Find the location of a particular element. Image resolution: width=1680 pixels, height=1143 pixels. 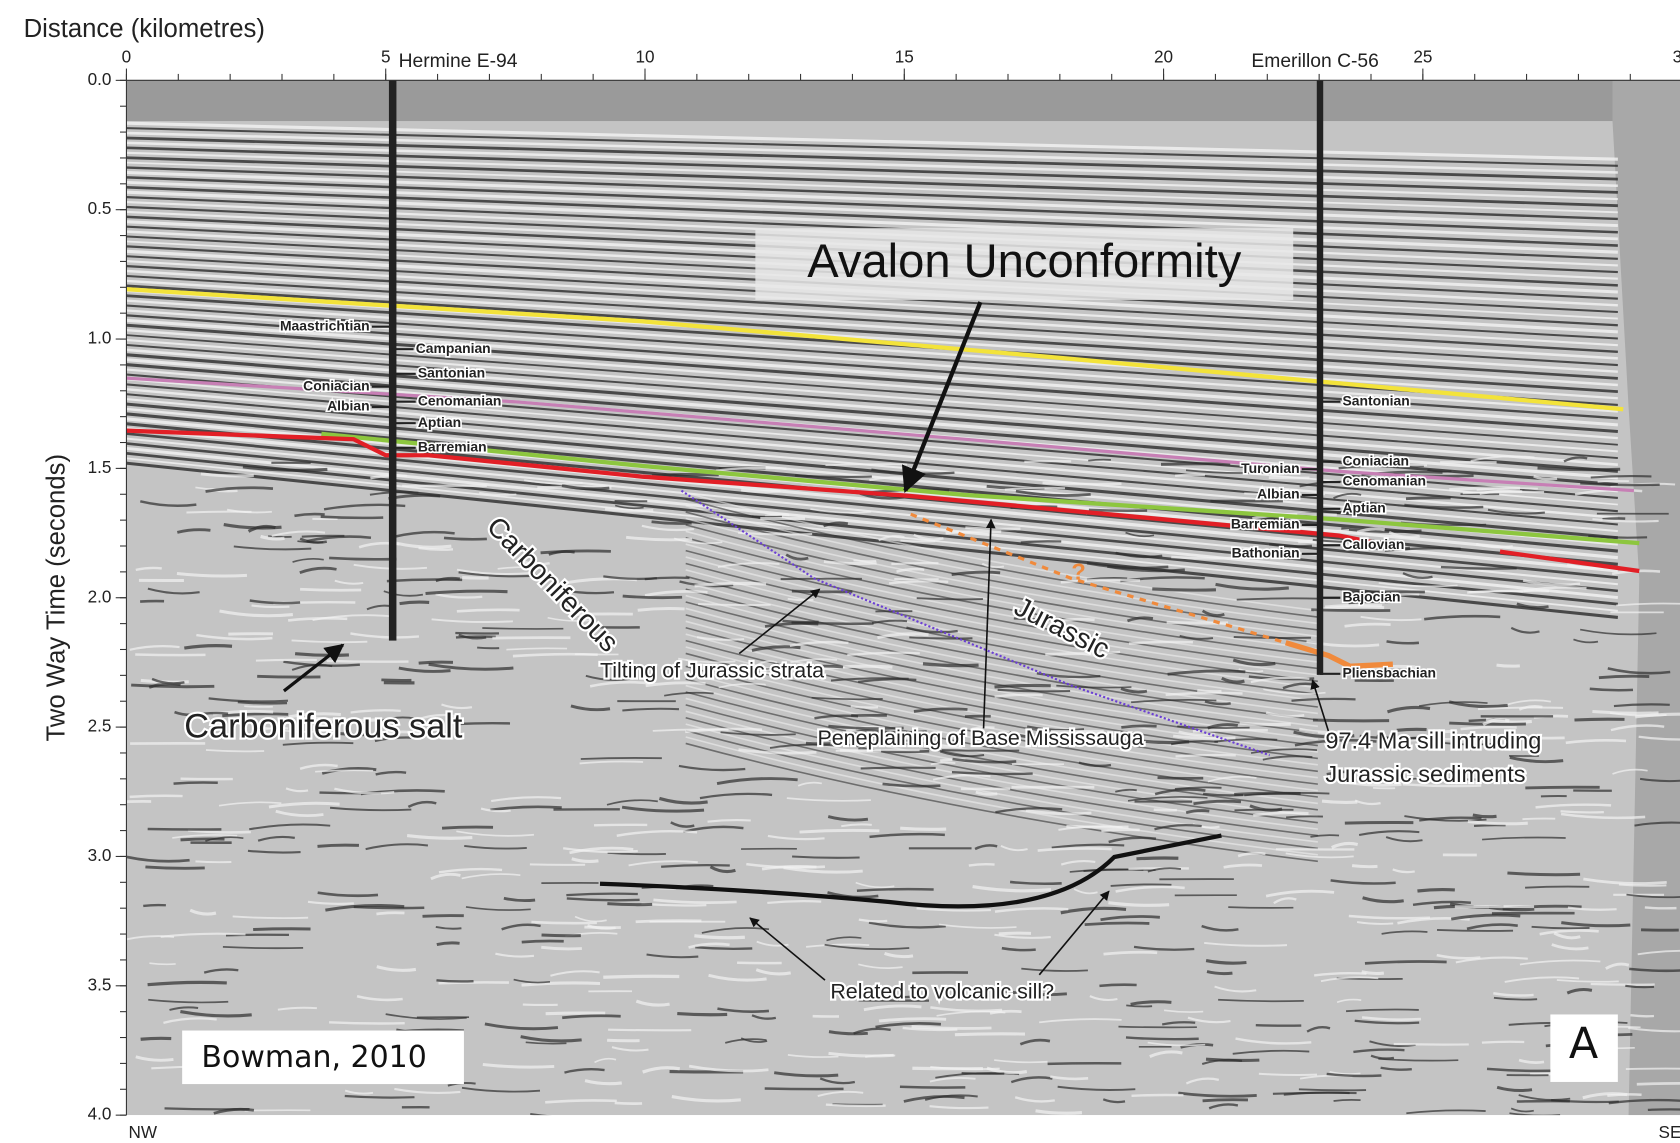

x-tick-label: 15 is located at coordinates (904, 56).